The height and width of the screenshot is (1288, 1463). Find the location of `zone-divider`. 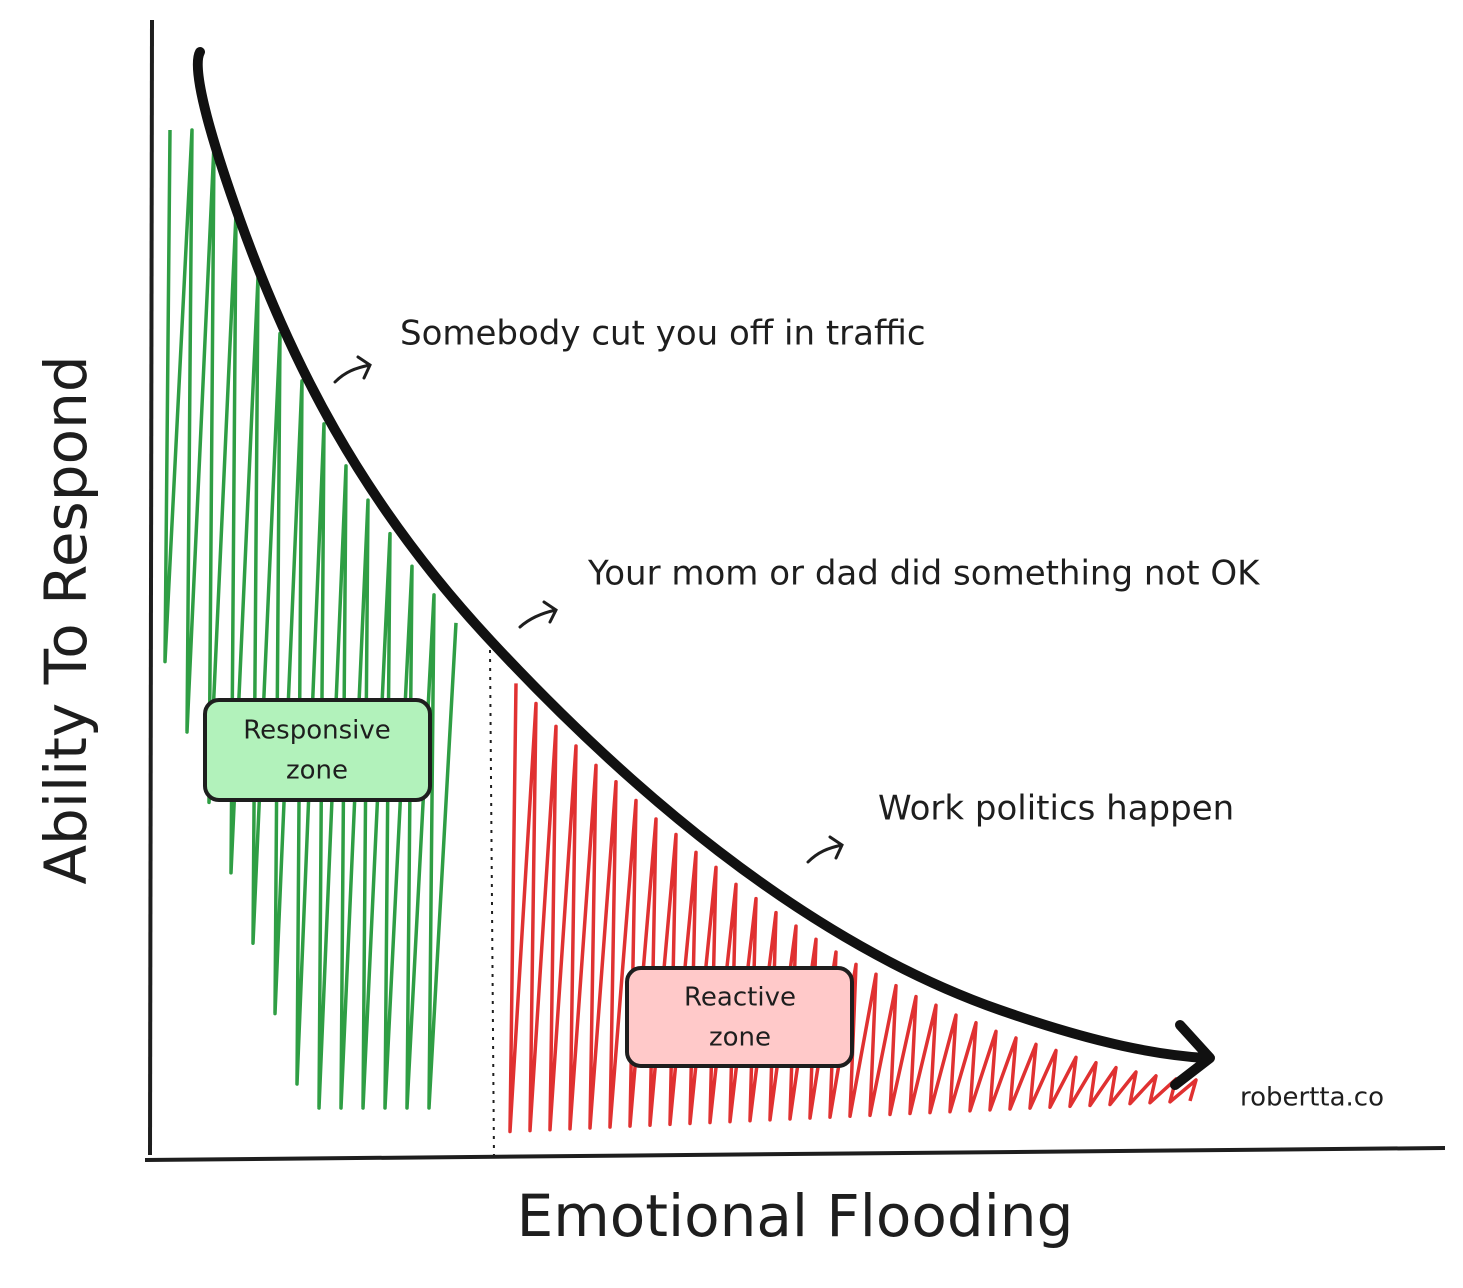

zone-divider is located at coordinates (492, 905).